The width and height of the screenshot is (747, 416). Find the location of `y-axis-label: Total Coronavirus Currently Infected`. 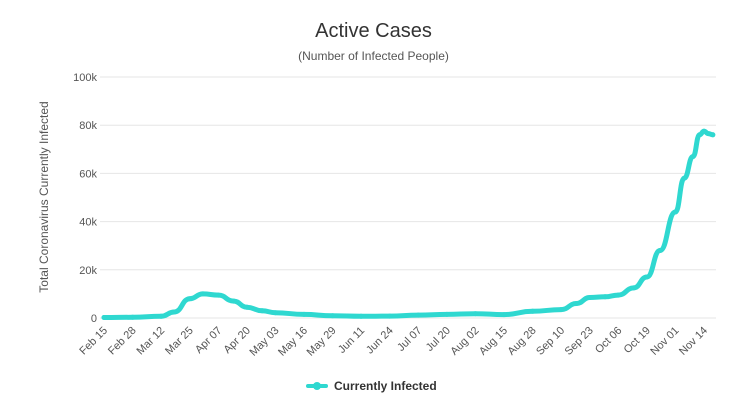

y-axis-label: Total Coronavirus Currently Infected is located at coordinates (44, 196).